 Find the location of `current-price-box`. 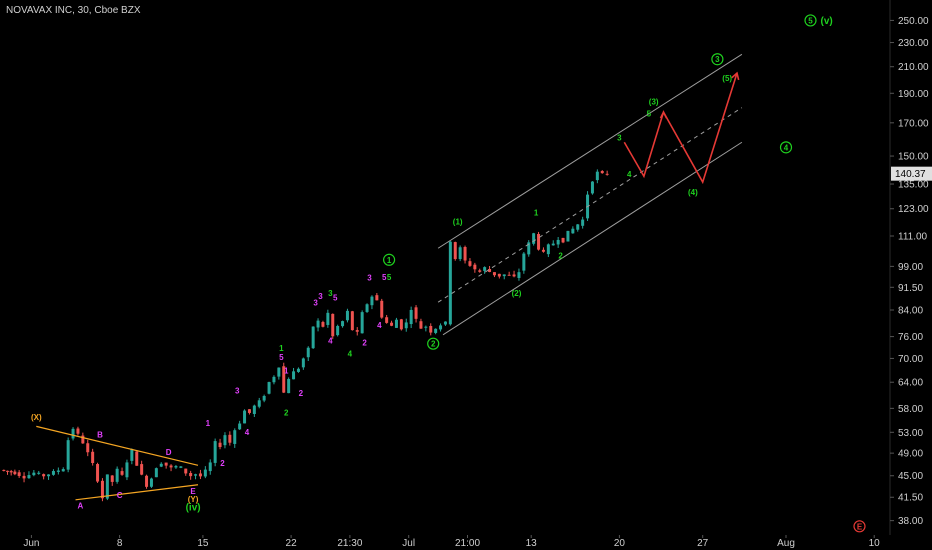

current-price-box is located at coordinates (911, 173).